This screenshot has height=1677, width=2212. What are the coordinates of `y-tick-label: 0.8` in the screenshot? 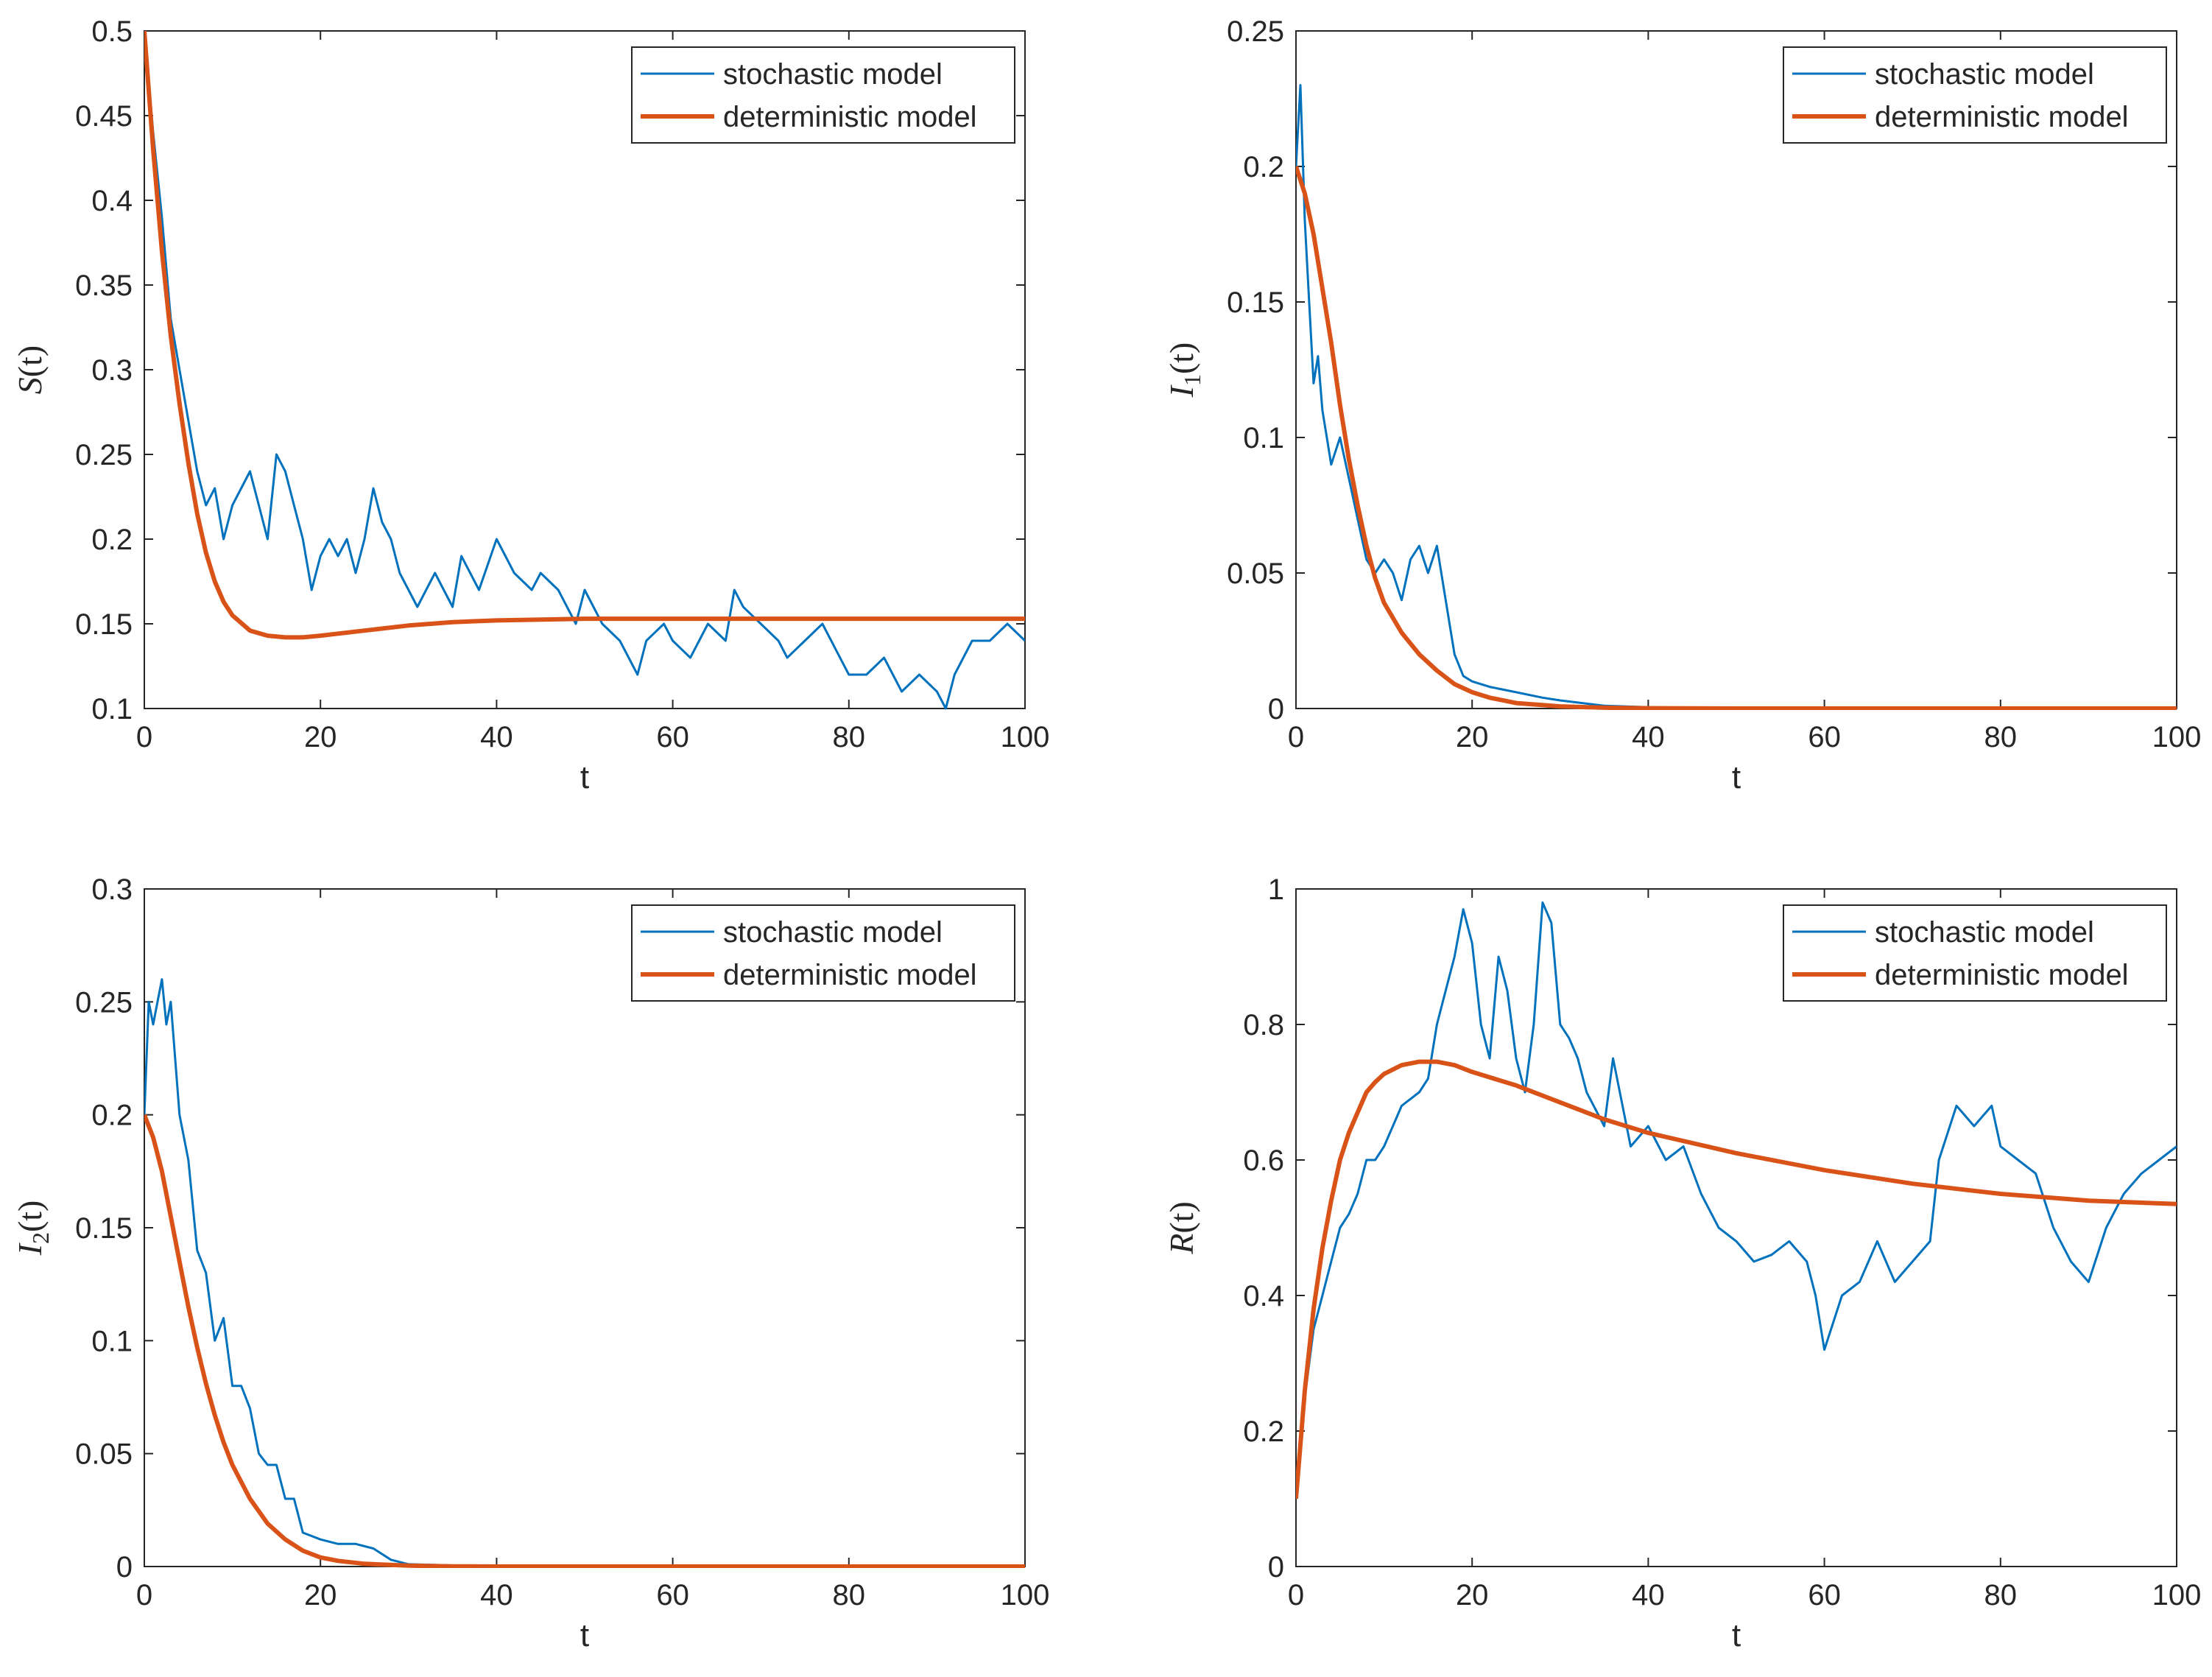 It's located at (1263, 1025).